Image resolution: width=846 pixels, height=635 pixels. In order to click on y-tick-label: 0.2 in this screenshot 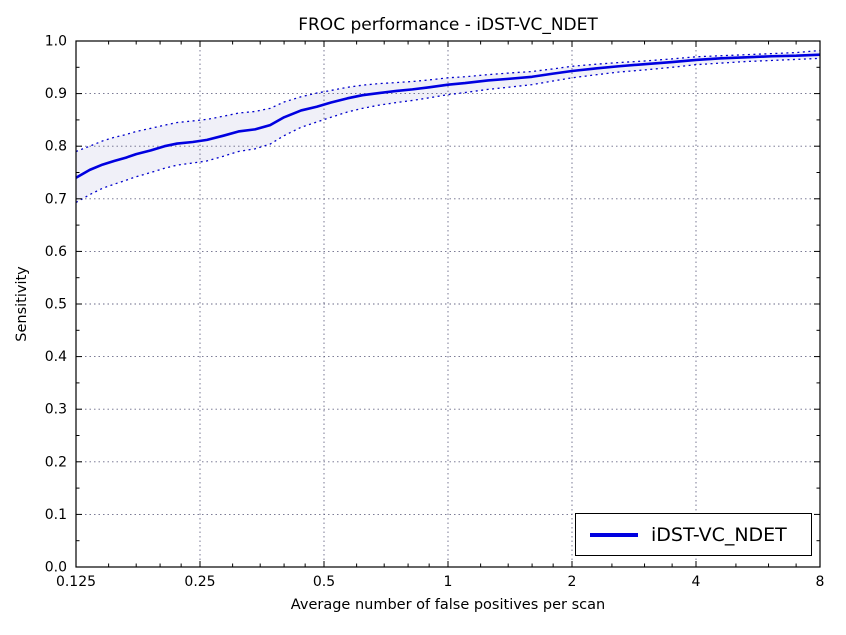, I will do `click(56, 462)`.